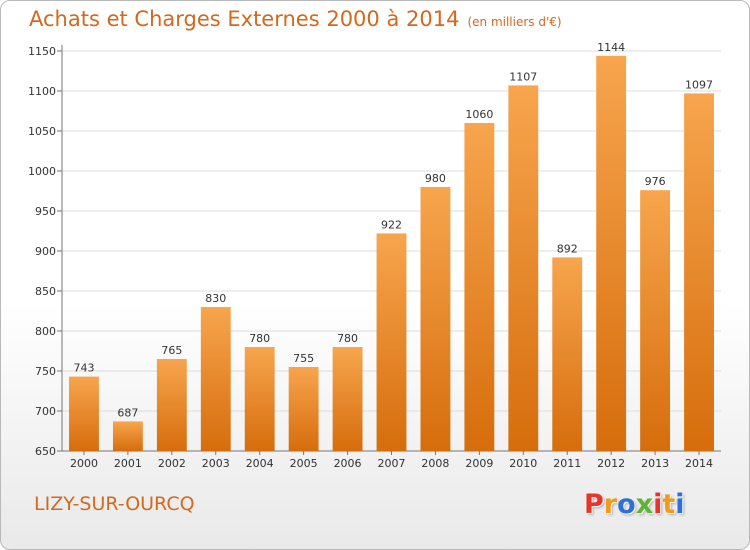  What do you see at coordinates (594, 504) in the screenshot?
I see `brand-letter: P` at bounding box center [594, 504].